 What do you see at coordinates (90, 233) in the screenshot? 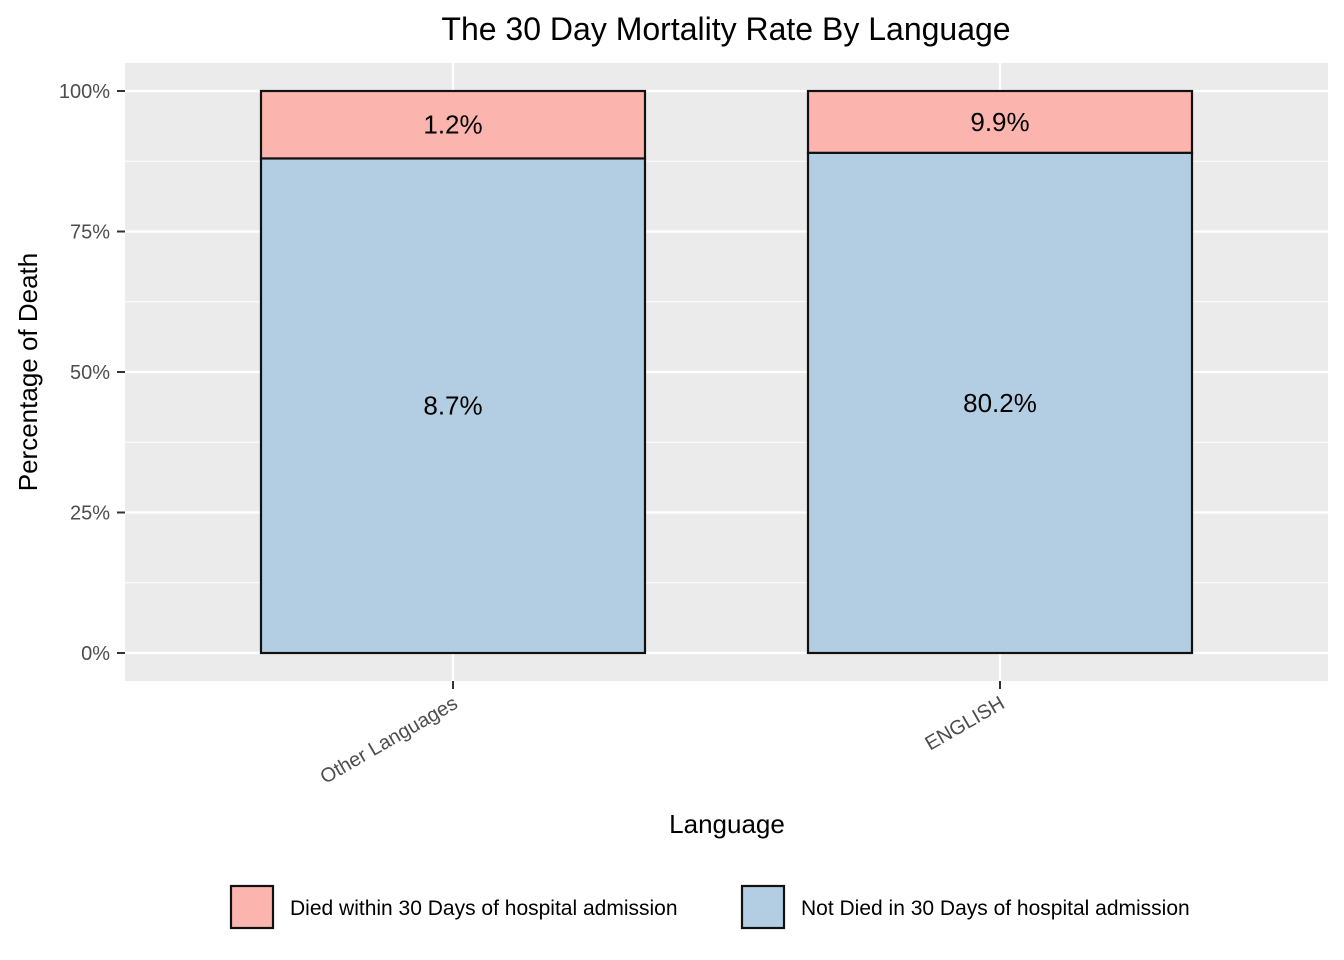
I see `y-tick-label: 75%` at bounding box center [90, 233].